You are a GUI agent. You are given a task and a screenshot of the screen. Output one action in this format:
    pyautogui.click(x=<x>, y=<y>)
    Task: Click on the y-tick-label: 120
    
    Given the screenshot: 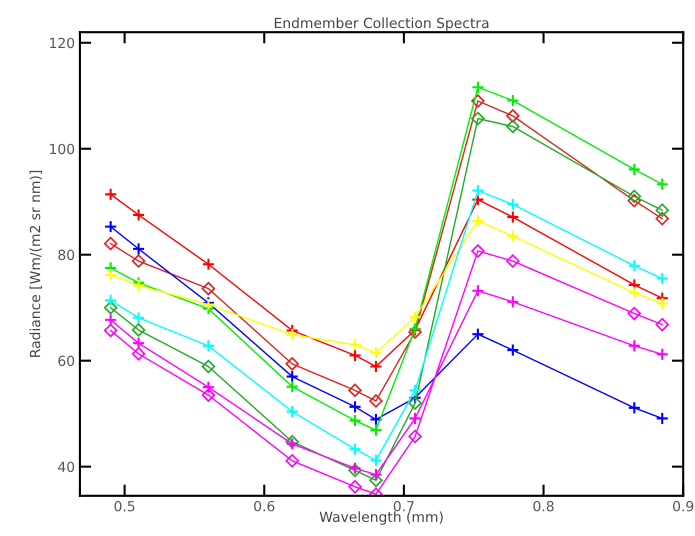 What is the action you would take?
    pyautogui.click(x=62, y=43)
    